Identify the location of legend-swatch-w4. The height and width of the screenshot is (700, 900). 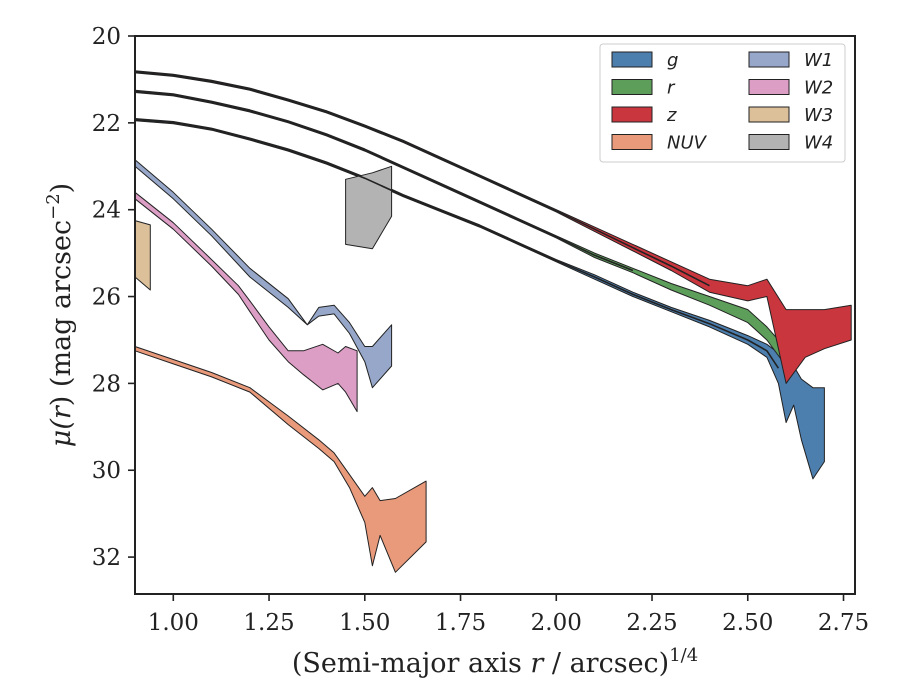
(769, 142).